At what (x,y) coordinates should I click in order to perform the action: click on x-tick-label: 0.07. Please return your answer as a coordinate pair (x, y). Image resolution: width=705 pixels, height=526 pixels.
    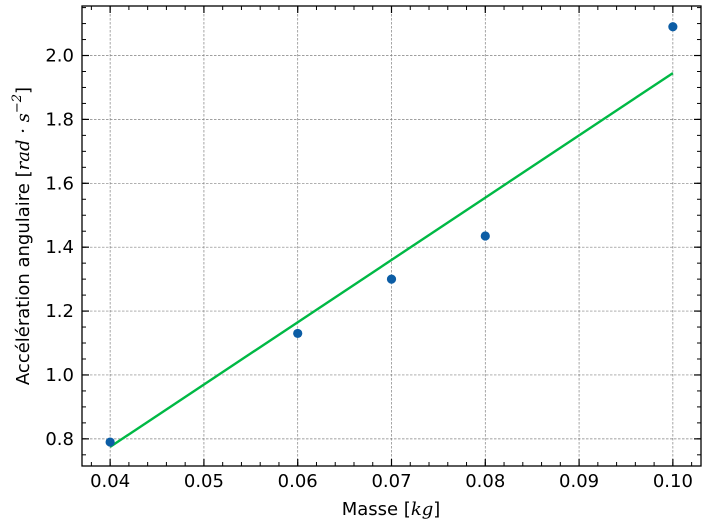
    Looking at the image, I should click on (391, 481).